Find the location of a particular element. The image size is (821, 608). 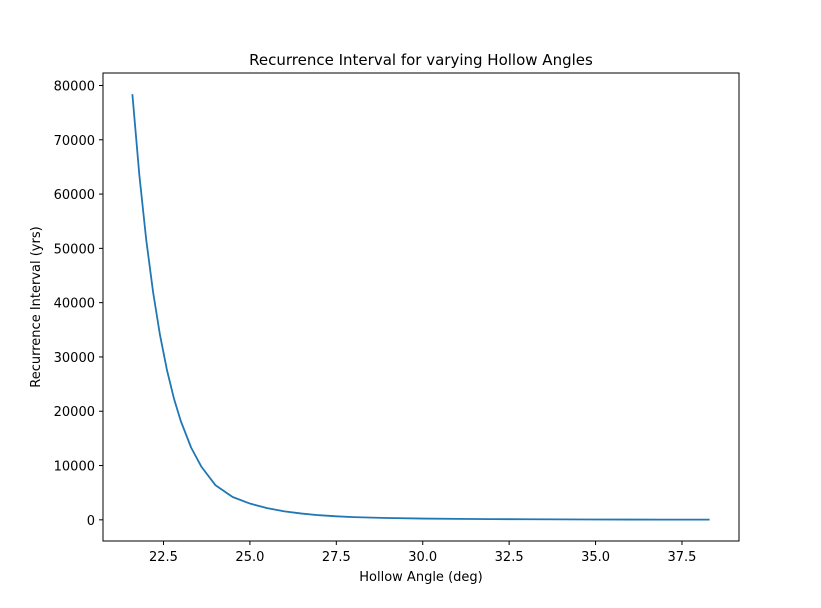

y-tick-label: 50000 is located at coordinates (74, 249).